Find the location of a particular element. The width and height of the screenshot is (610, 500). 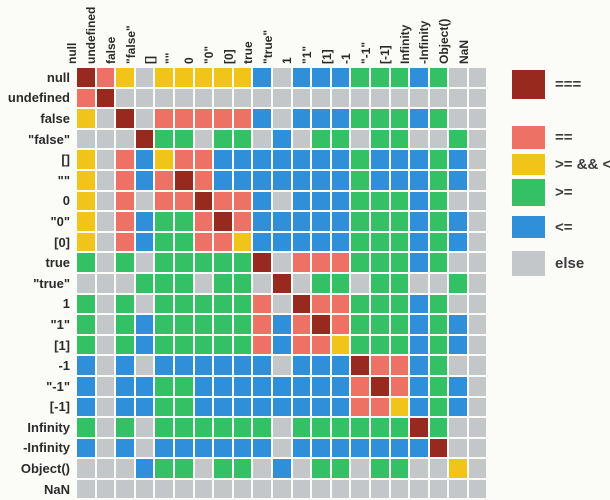

row-label: 0 is located at coordinates (66, 201).